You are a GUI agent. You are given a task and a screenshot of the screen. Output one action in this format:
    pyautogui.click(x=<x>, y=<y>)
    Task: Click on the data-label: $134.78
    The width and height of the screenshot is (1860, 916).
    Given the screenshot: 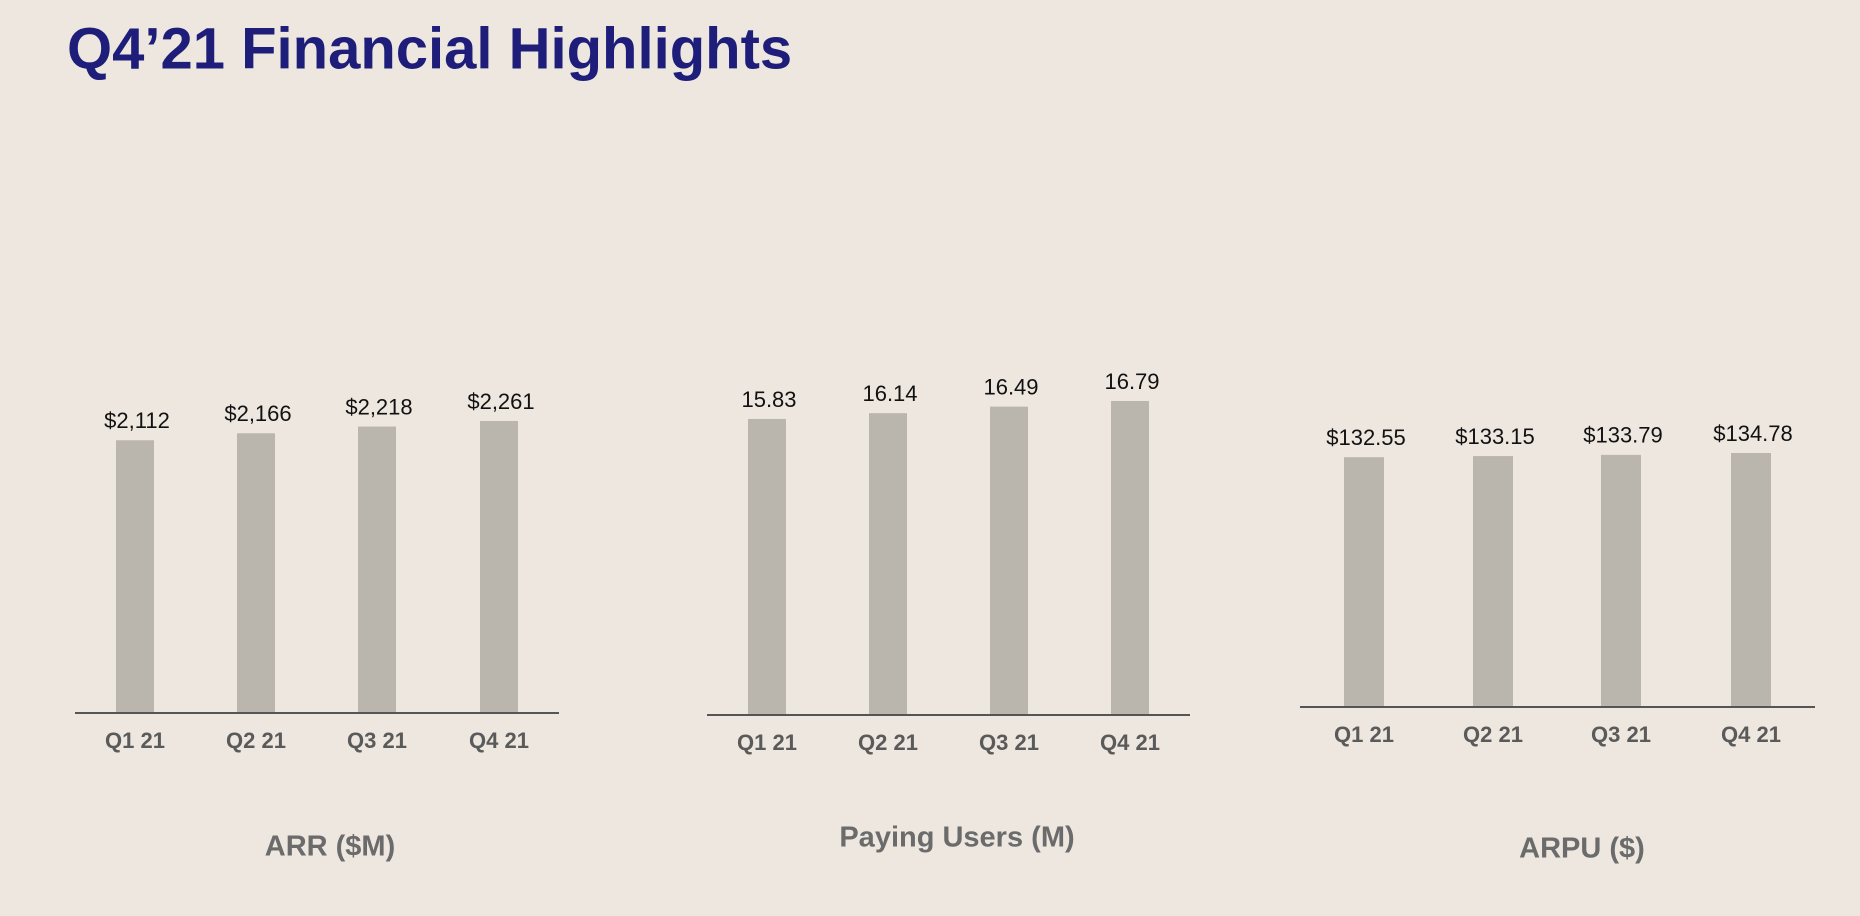 What is the action you would take?
    pyautogui.click(x=1753, y=433)
    